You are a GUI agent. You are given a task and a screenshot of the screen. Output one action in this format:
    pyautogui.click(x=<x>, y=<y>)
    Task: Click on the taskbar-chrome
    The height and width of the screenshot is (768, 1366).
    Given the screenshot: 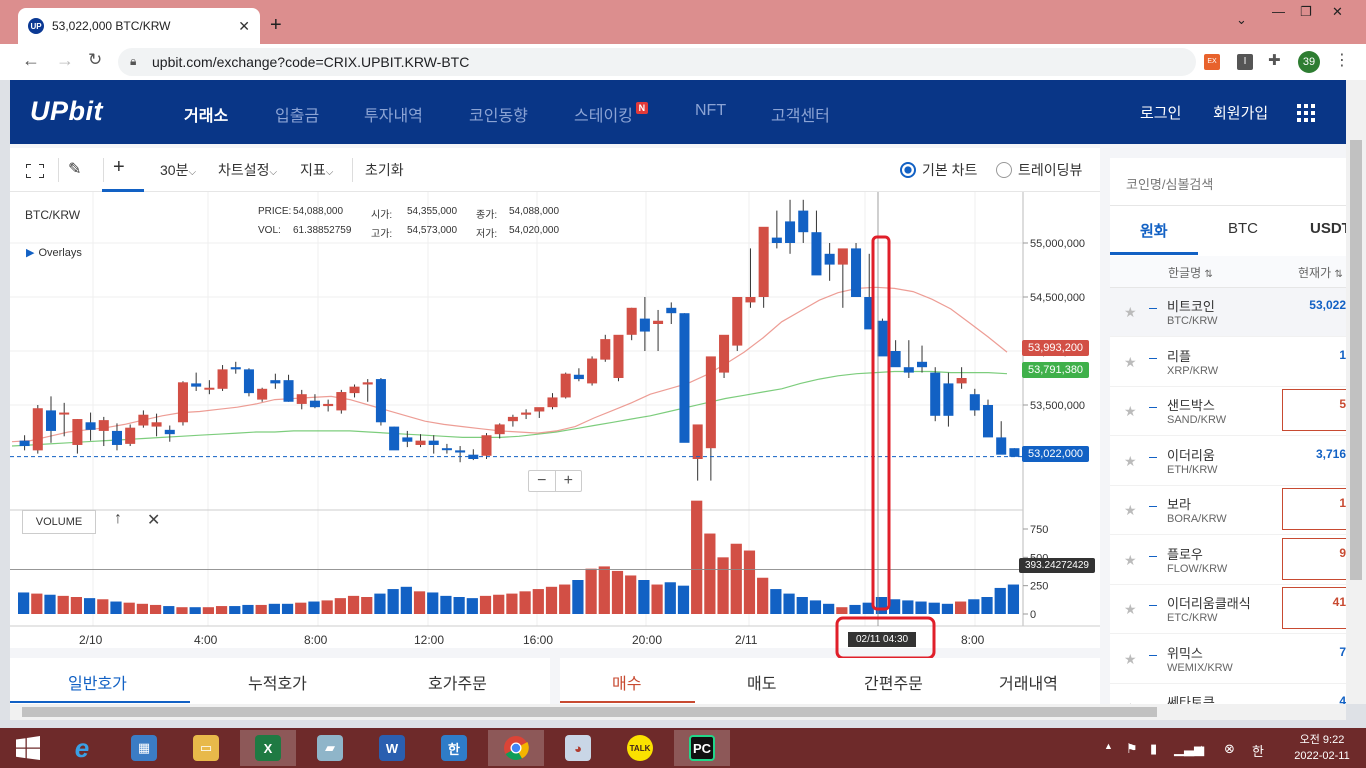 What is the action you would take?
    pyautogui.click(x=516, y=748)
    